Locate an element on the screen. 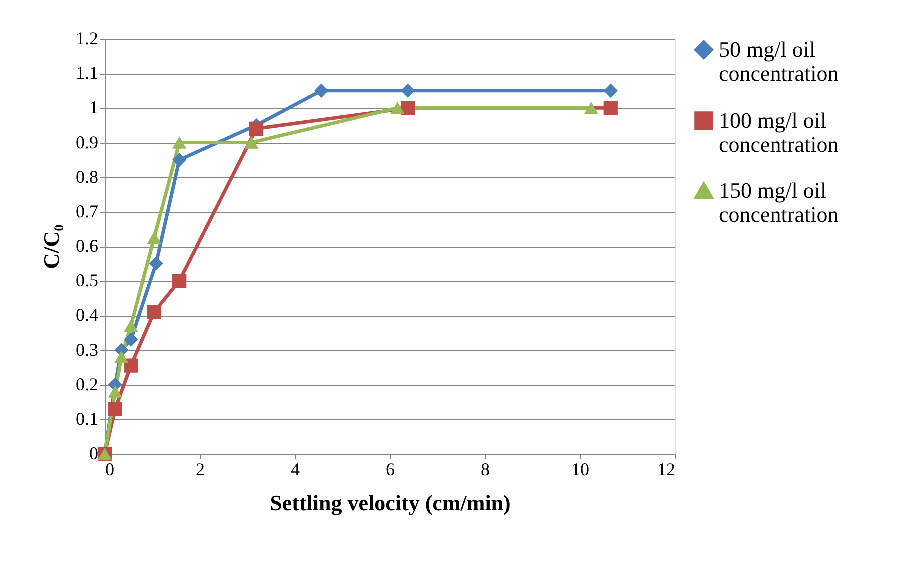  x-tick-label: 2 is located at coordinates (200, 470).